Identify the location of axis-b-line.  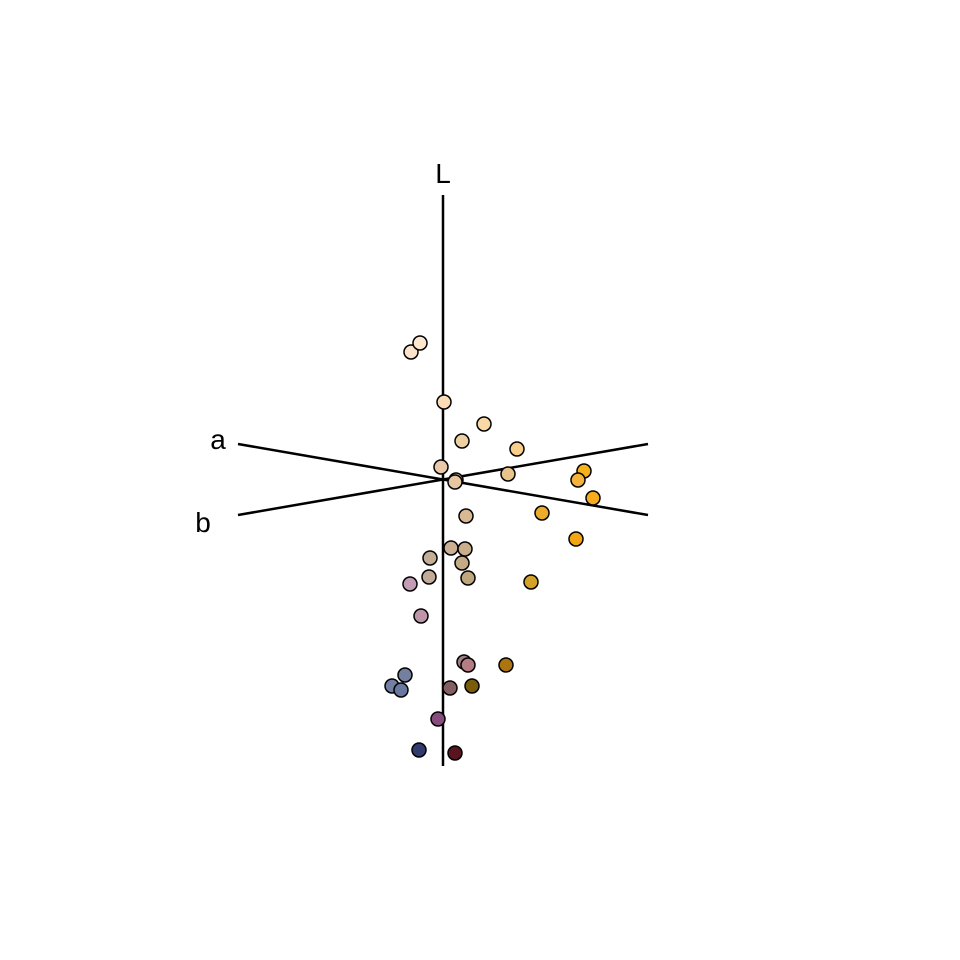
(443, 479).